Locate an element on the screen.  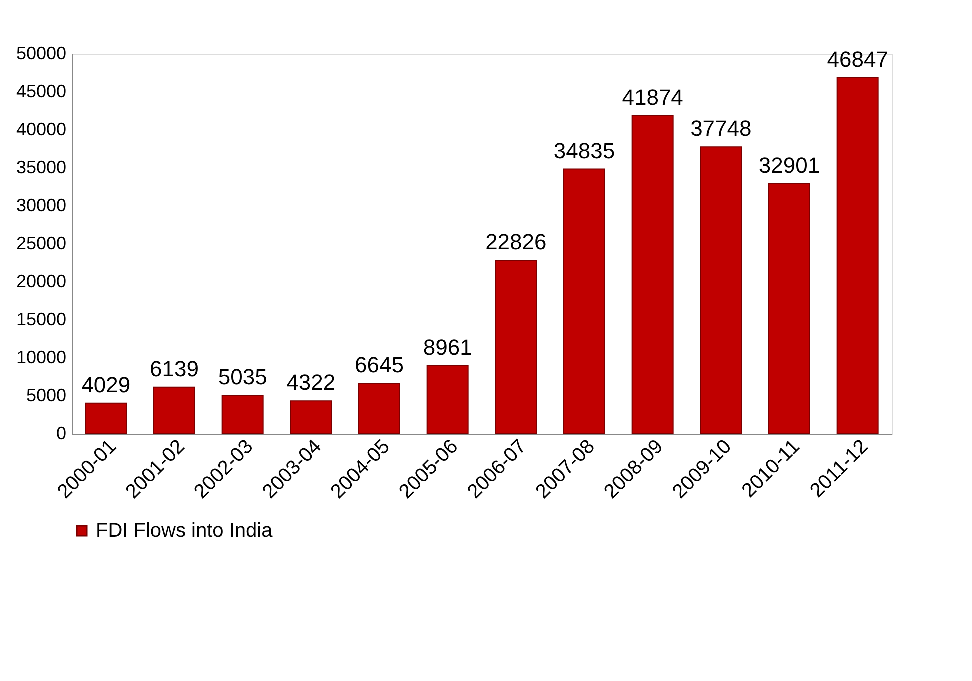
y-tick-label: 20000 is located at coordinates (41, 282).